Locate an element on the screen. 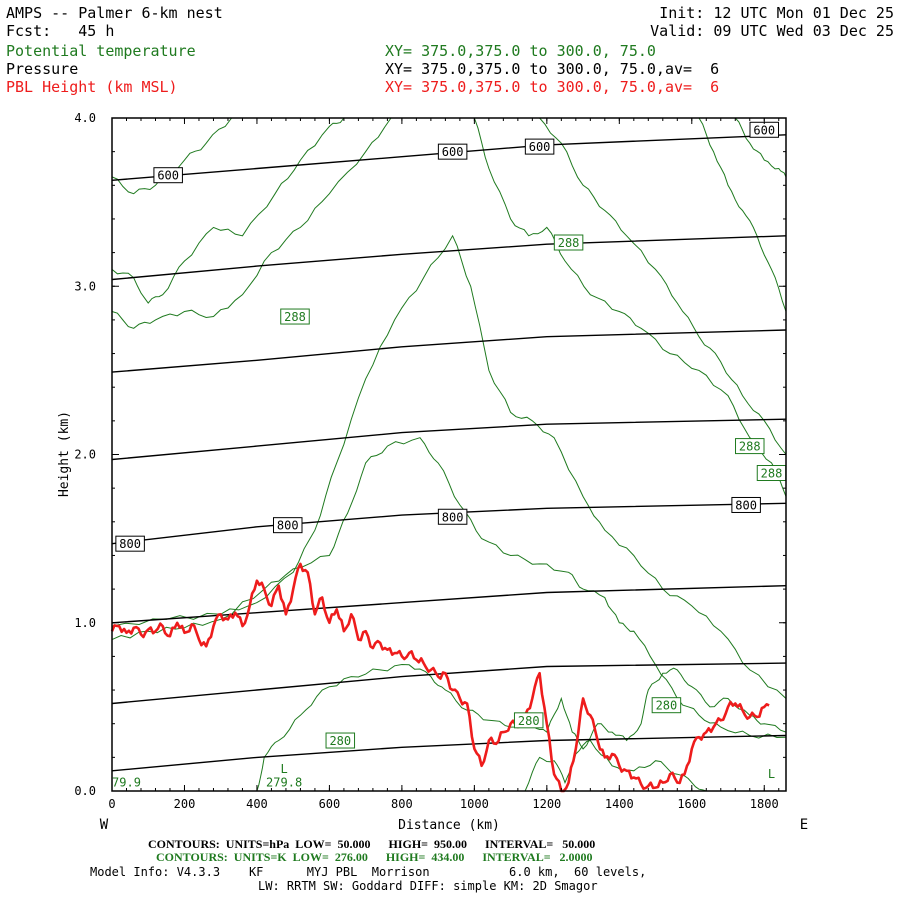 The image size is (900, 900). valid-time: Valid: 09 UTC Wed 03 Dec 25 is located at coordinates (772, 31).